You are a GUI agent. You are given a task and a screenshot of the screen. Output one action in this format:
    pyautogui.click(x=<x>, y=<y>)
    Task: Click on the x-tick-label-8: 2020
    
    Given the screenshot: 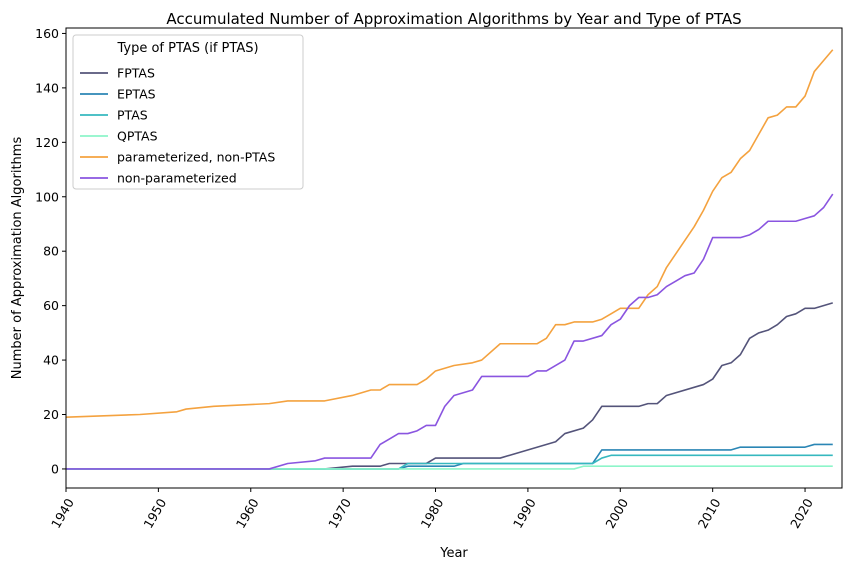 What is the action you would take?
    pyautogui.click(x=801, y=513)
    